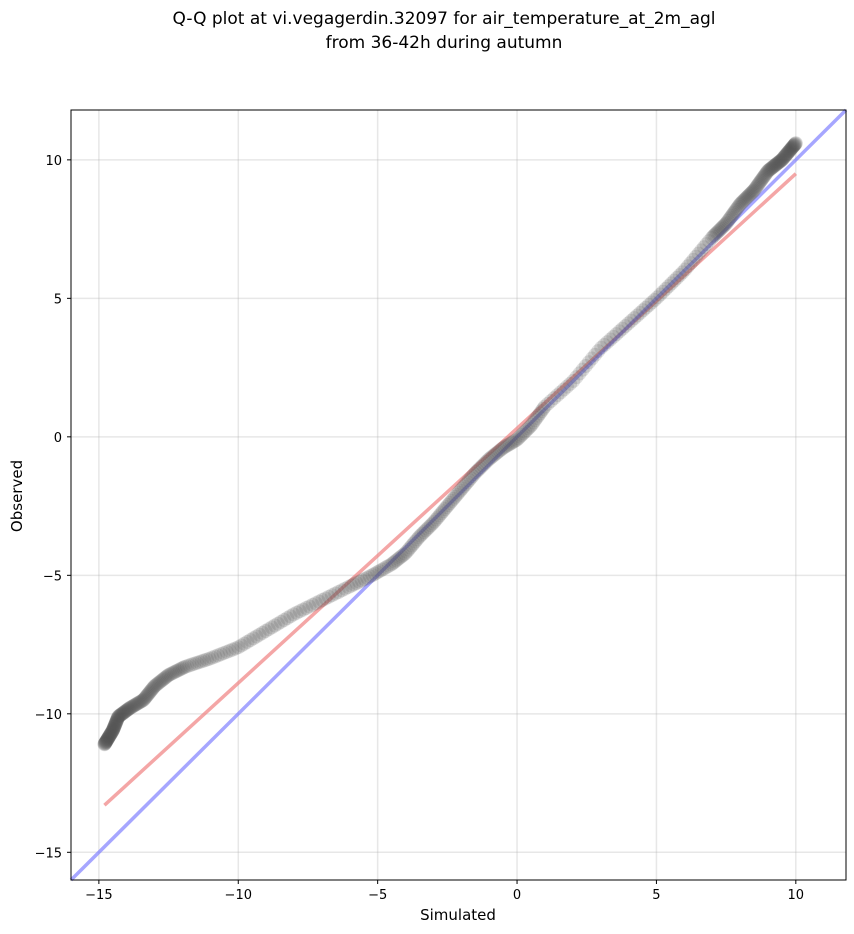 The image size is (854, 934). I want to click on y-tick-label: −10, so click(48, 715).